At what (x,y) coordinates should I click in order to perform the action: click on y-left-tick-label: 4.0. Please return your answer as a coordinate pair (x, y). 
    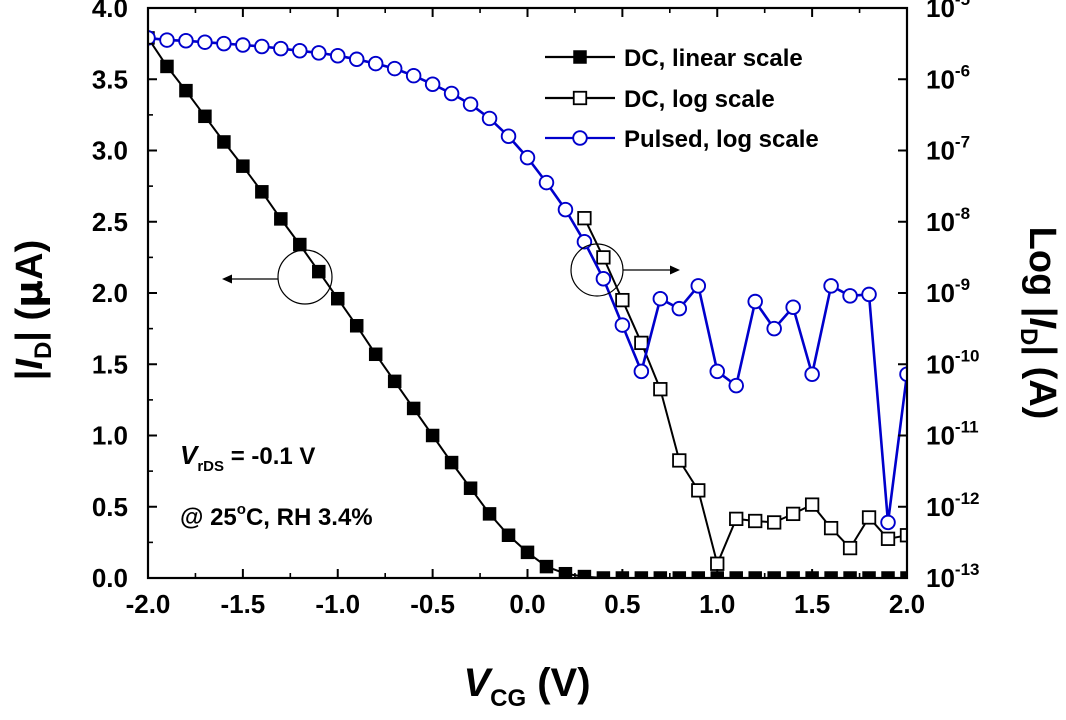
    Looking at the image, I should click on (110, 11).